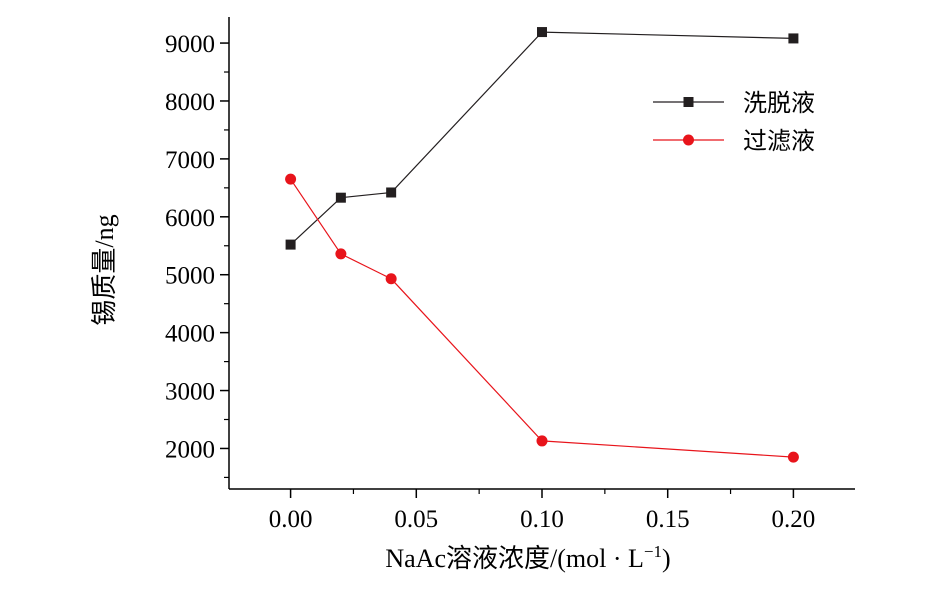 This screenshot has width=945, height=591. What do you see at coordinates (190, 334) in the screenshot?
I see `y-tick-label: 4000` at bounding box center [190, 334].